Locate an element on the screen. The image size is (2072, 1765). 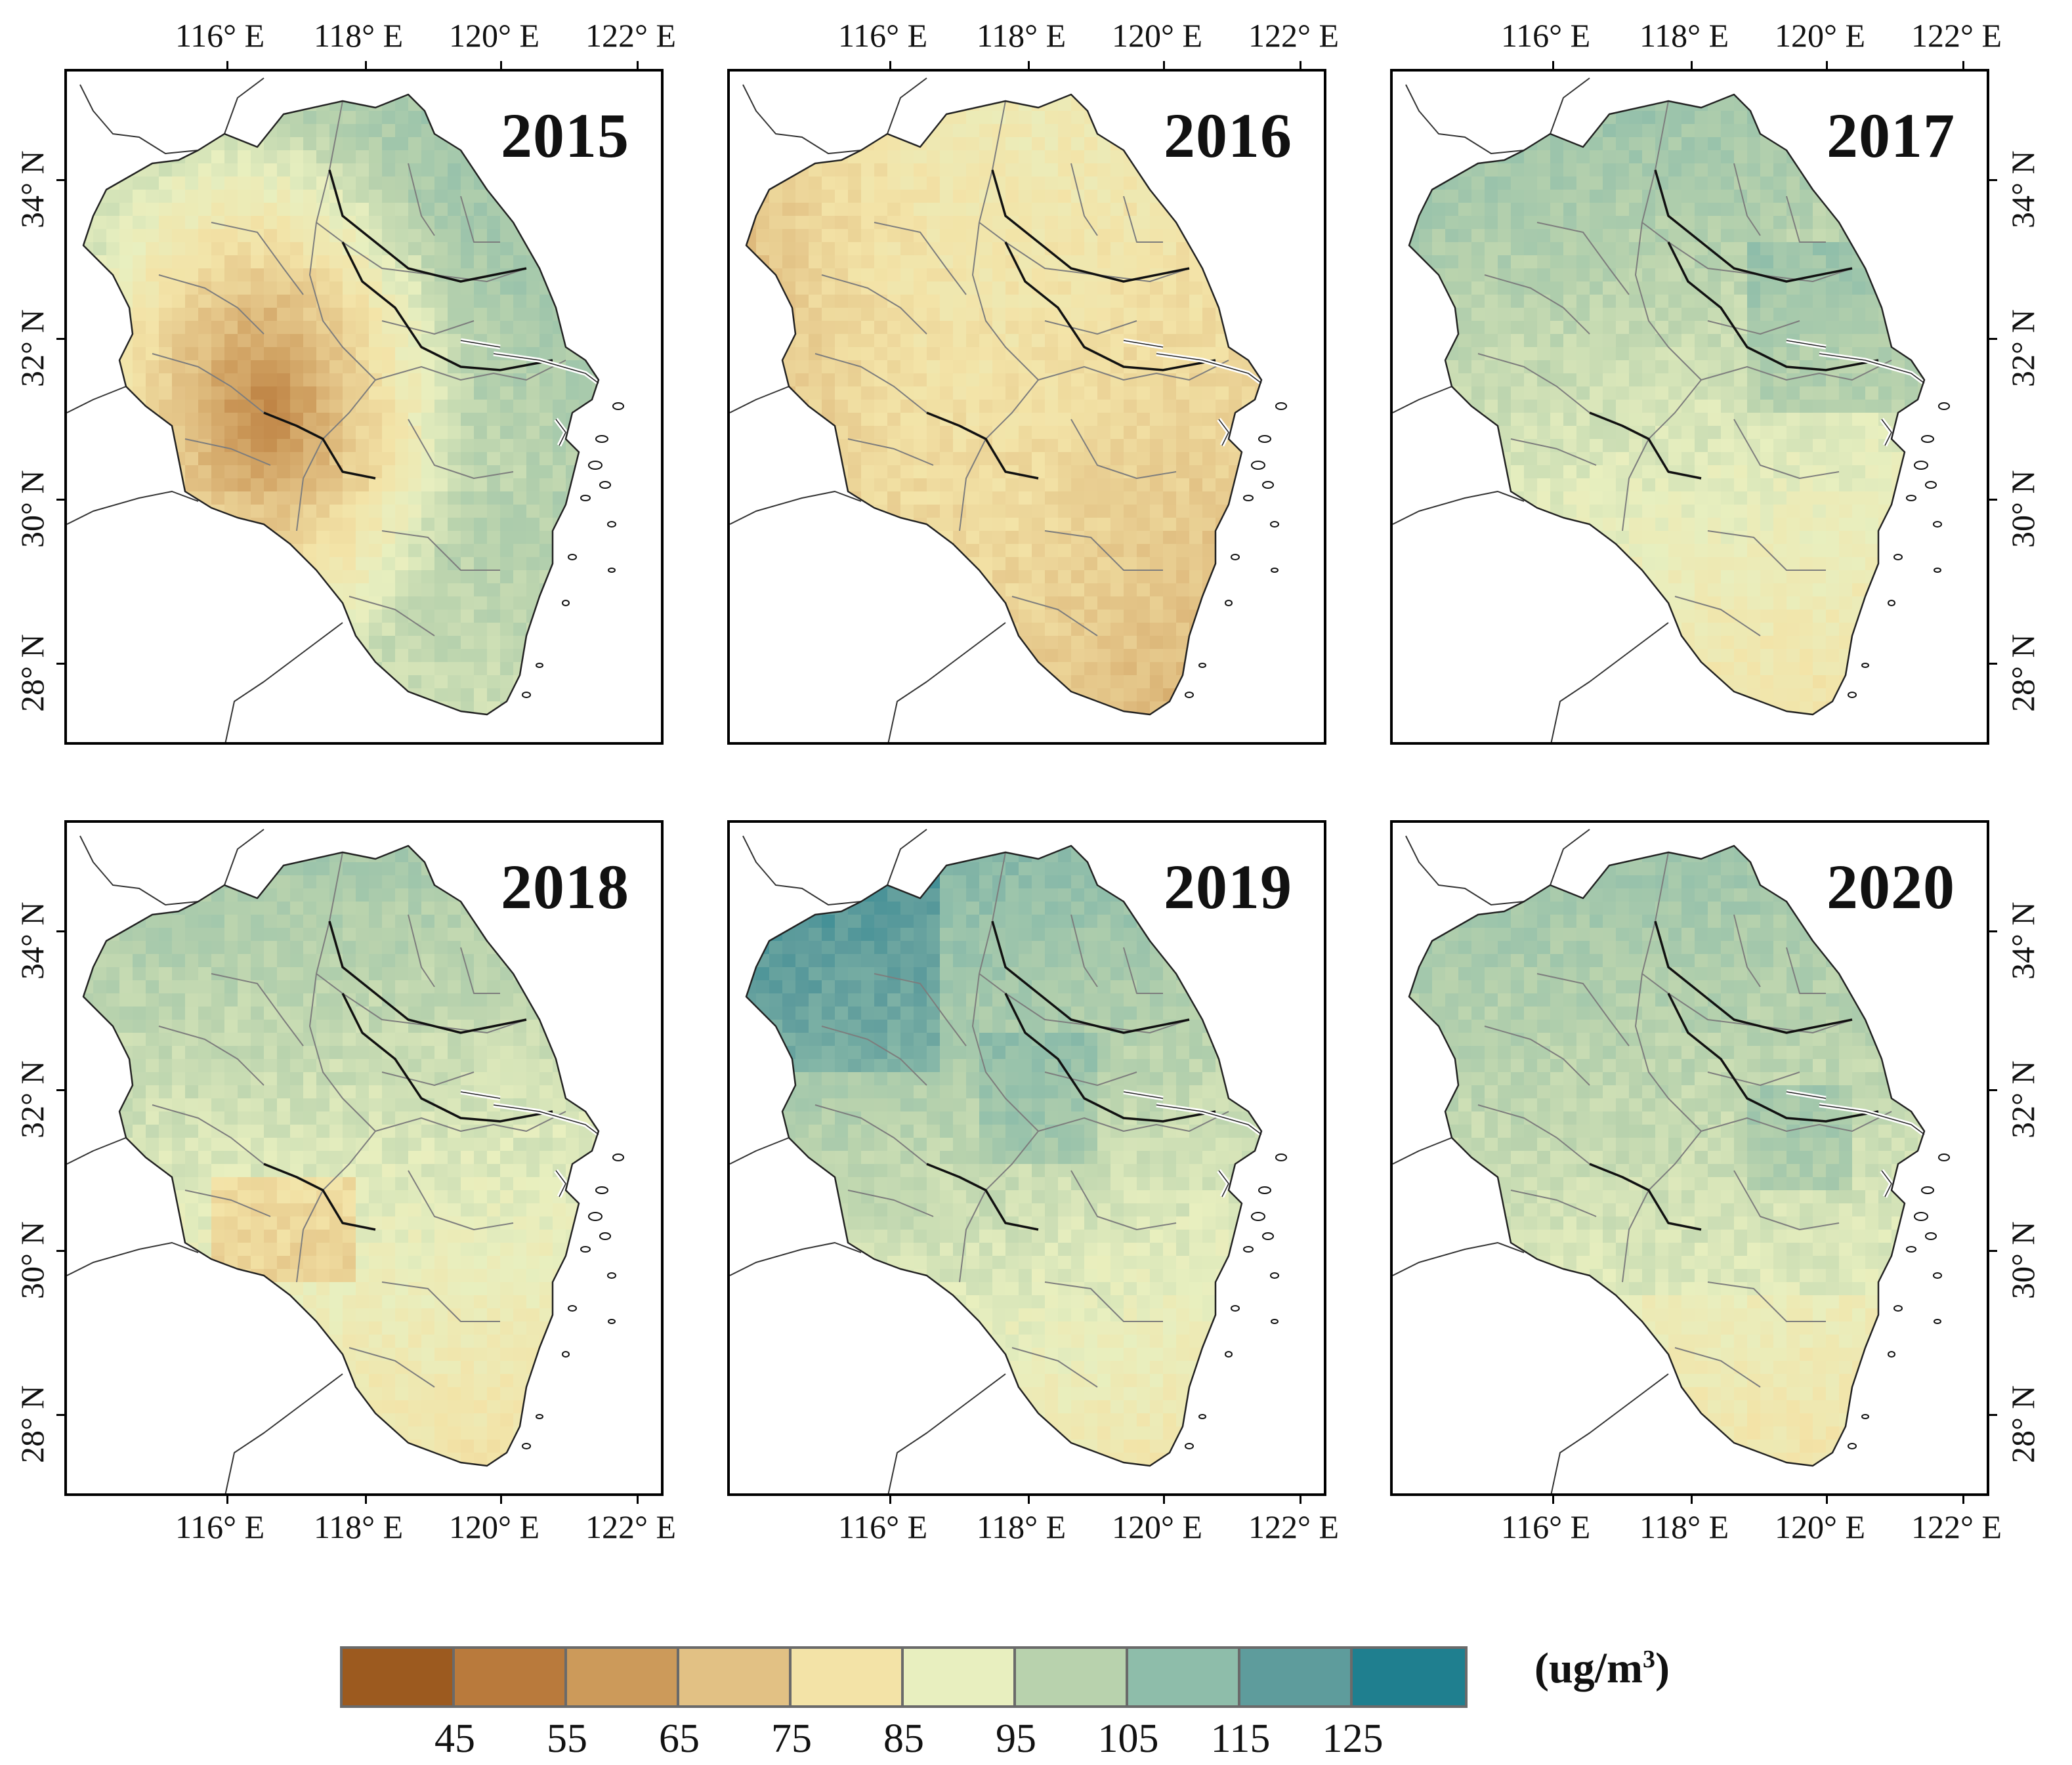
lat-tick-label: 28° N is located at coordinates (32, 673).